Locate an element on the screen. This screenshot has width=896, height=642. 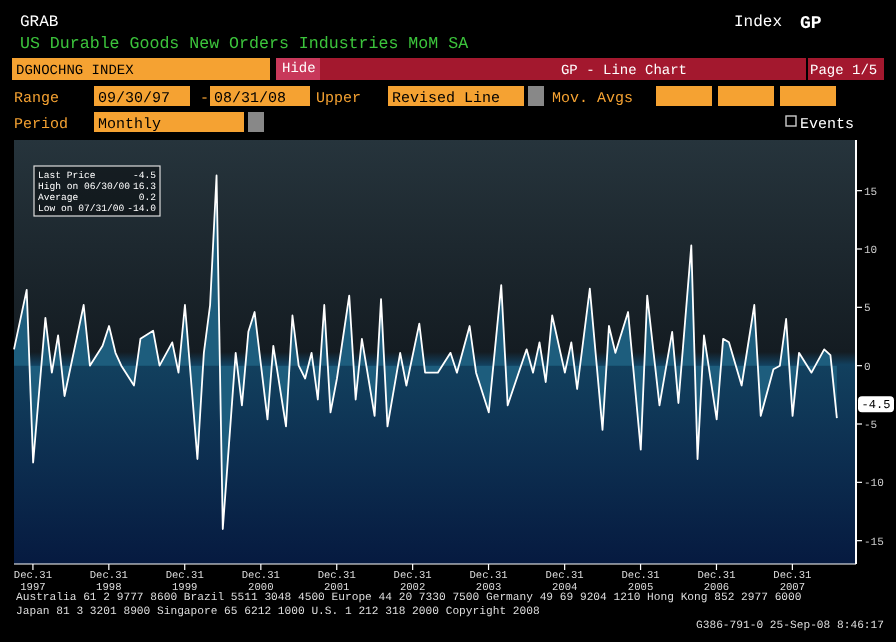
text: GP is located at coordinates (811, 24).